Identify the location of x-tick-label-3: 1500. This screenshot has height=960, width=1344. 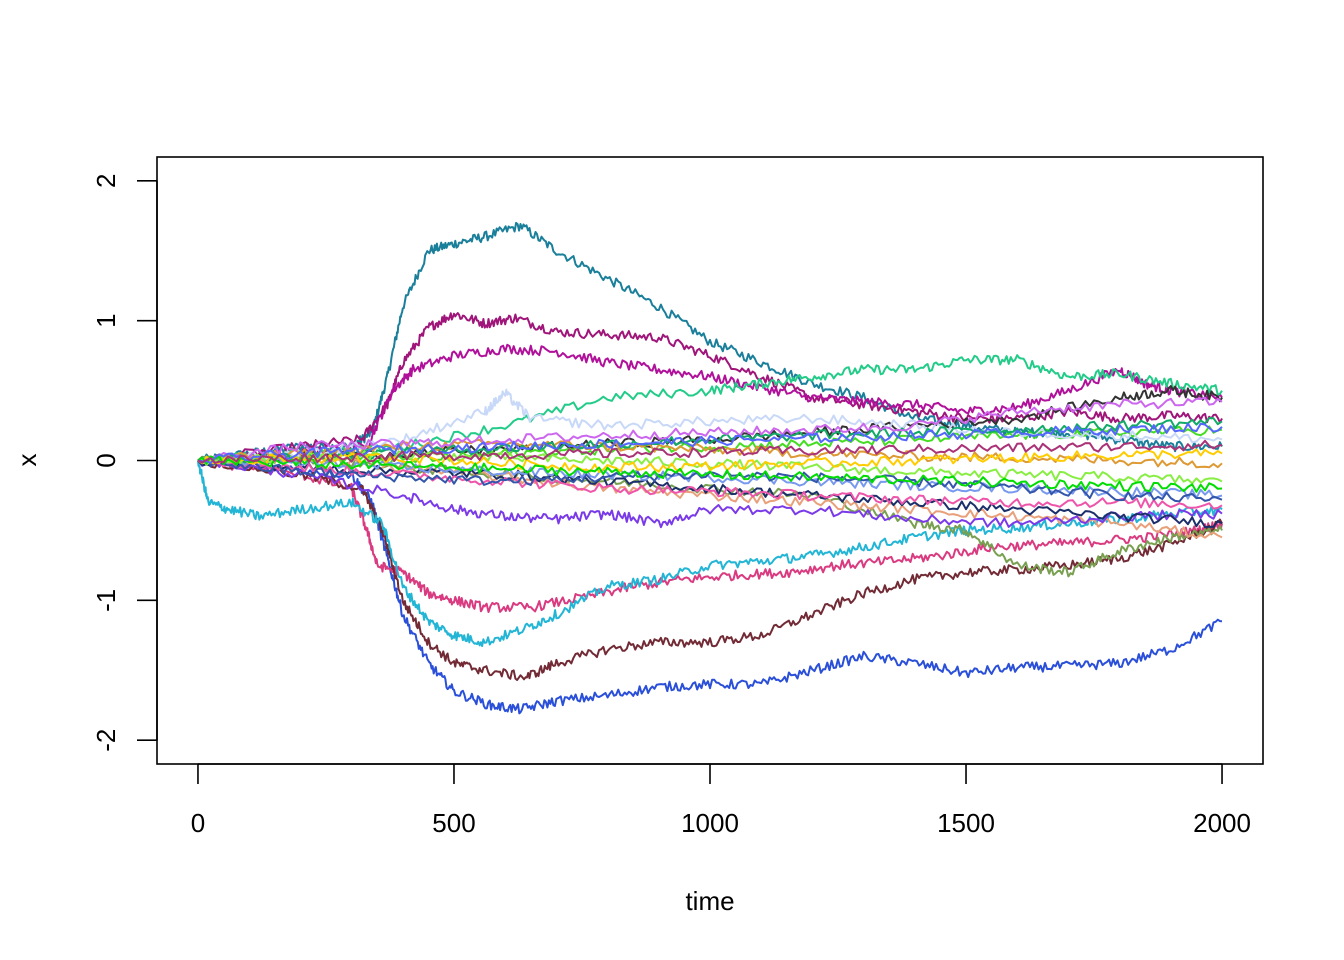
(966, 823).